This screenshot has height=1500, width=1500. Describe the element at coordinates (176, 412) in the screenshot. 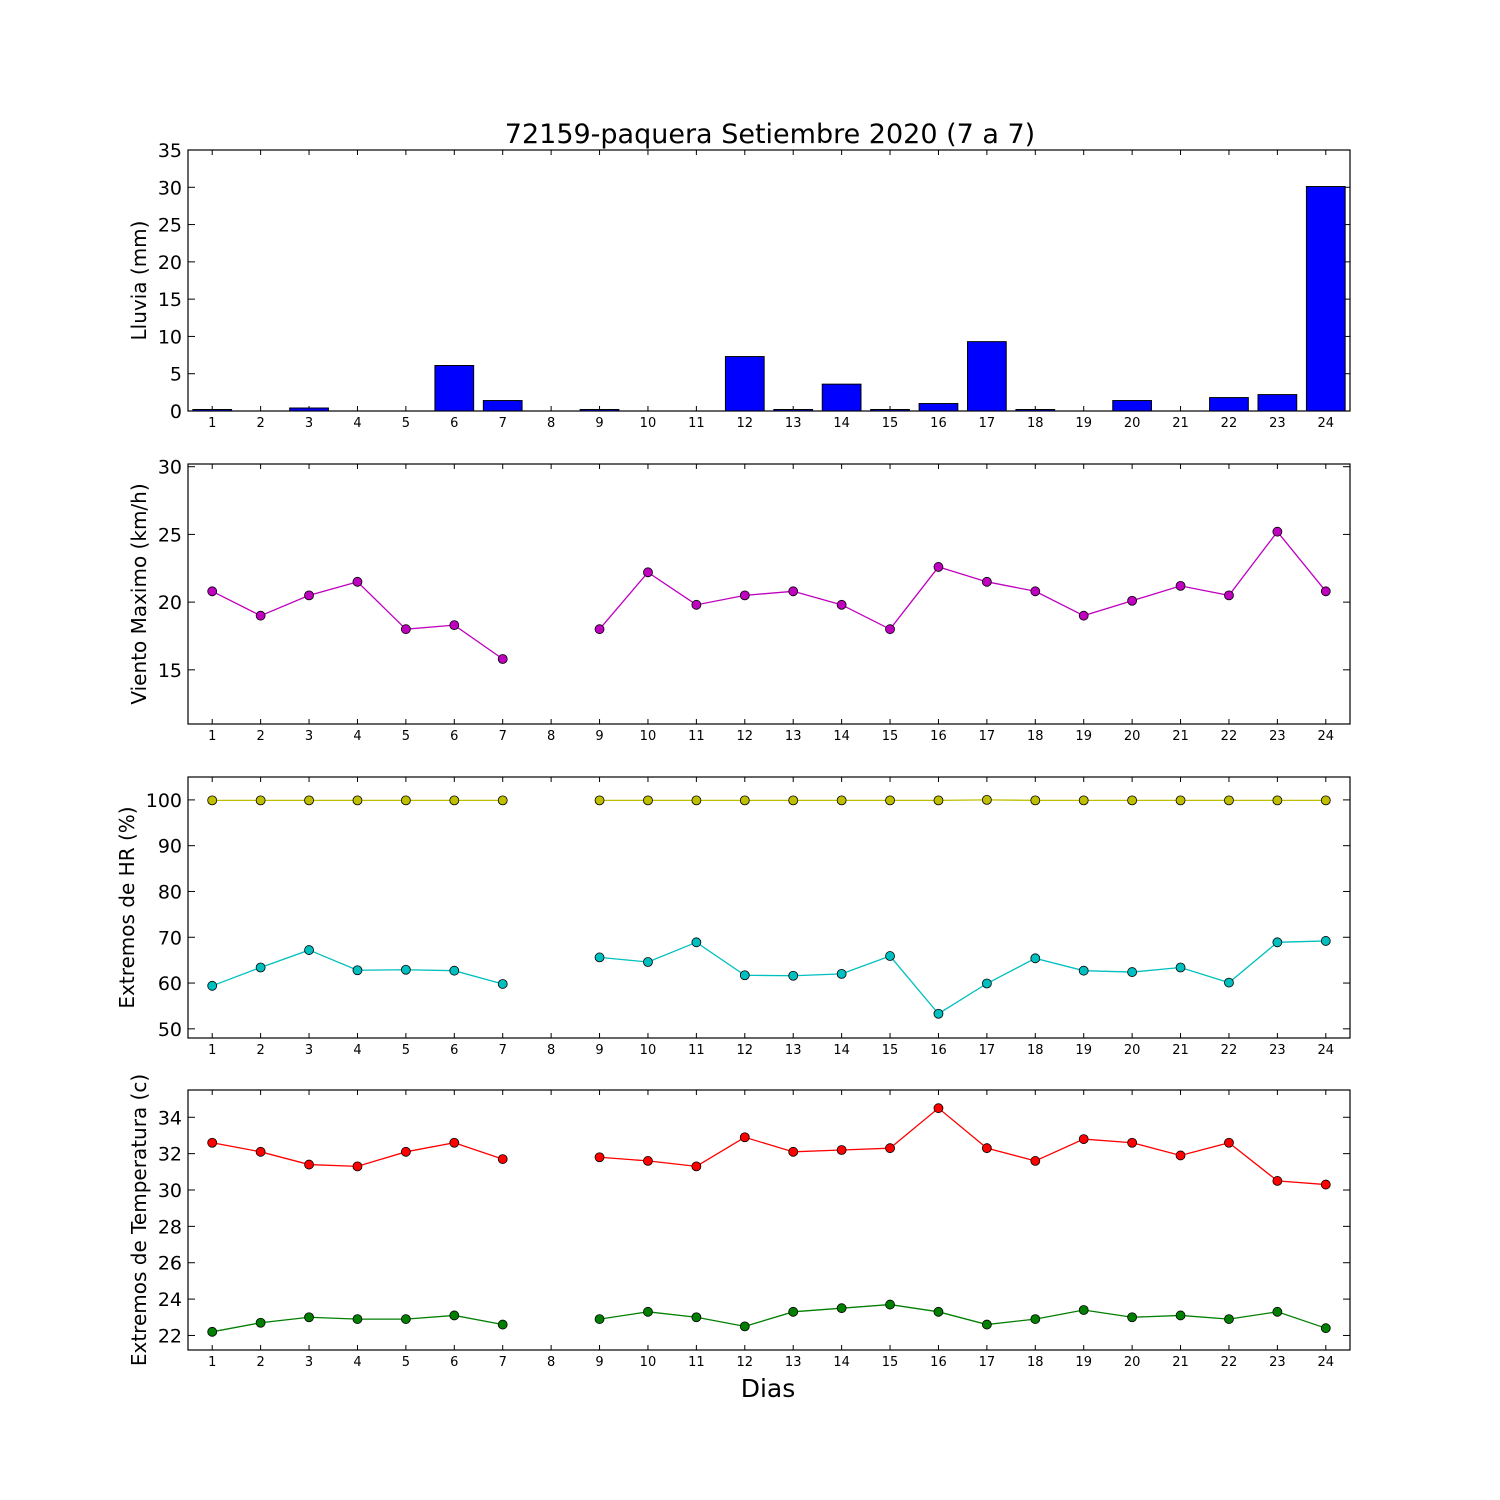

I see `y-tick-label: 0` at that location.